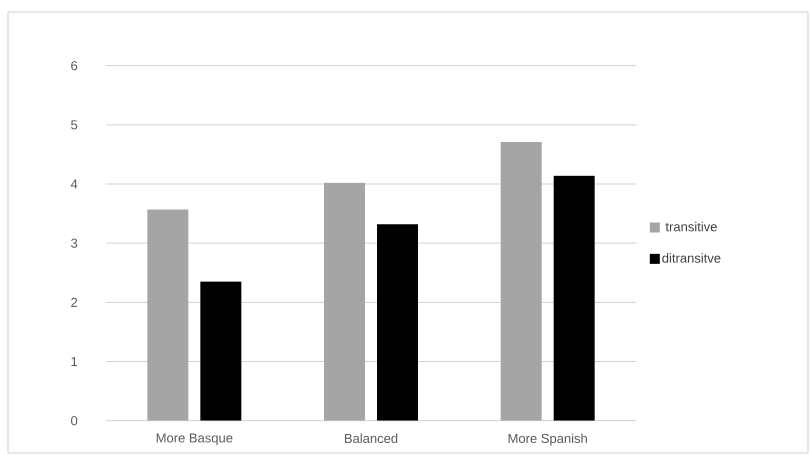 This screenshot has height=455, width=810. What do you see at coordinates (74, 243) in the screenshot?
I see `y-tick-label: 3` at bounding box center [74, 243].